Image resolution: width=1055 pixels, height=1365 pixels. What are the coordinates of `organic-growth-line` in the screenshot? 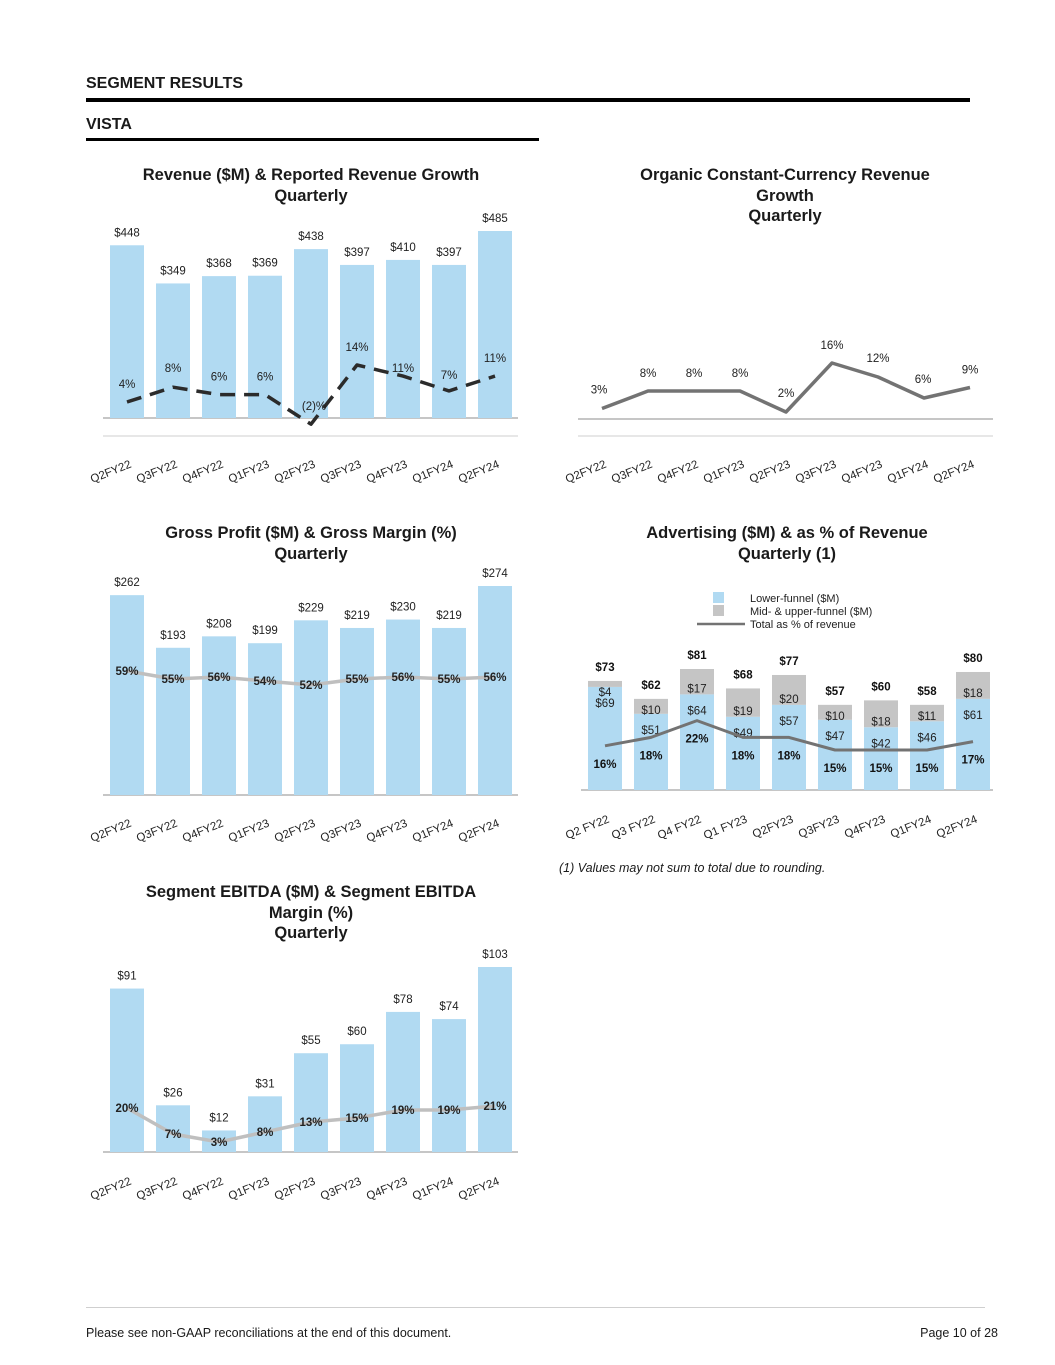 It's located at (786, 387).